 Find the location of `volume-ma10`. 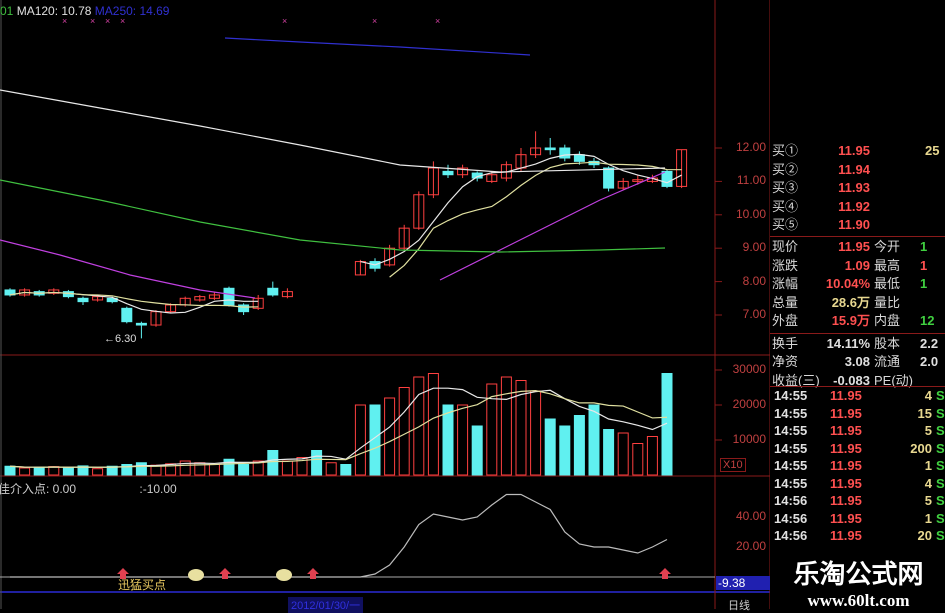

volume-ma10 is located at coordinates (338, 429).